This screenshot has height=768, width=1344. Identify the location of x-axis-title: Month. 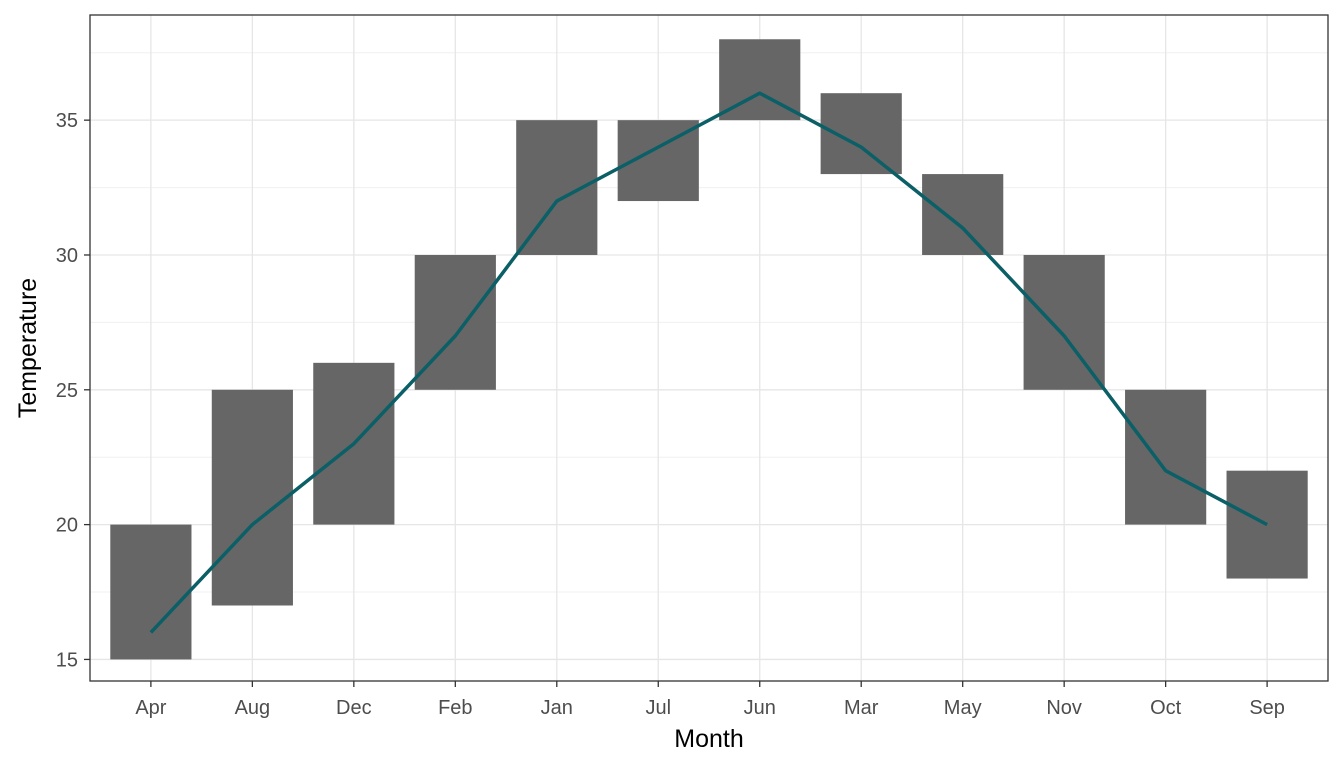
(708, 739).